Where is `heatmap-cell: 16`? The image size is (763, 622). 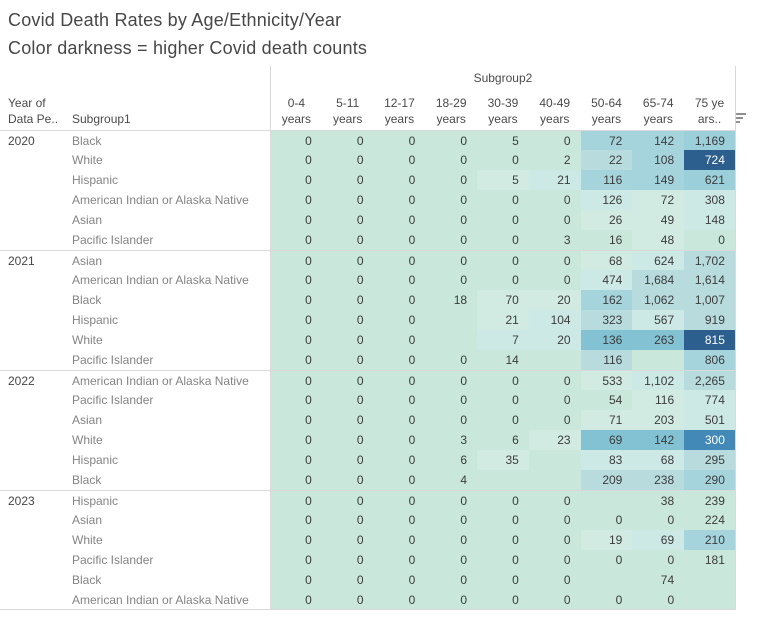 heatmap-cell: 16 is located at coordinates (606, 240).